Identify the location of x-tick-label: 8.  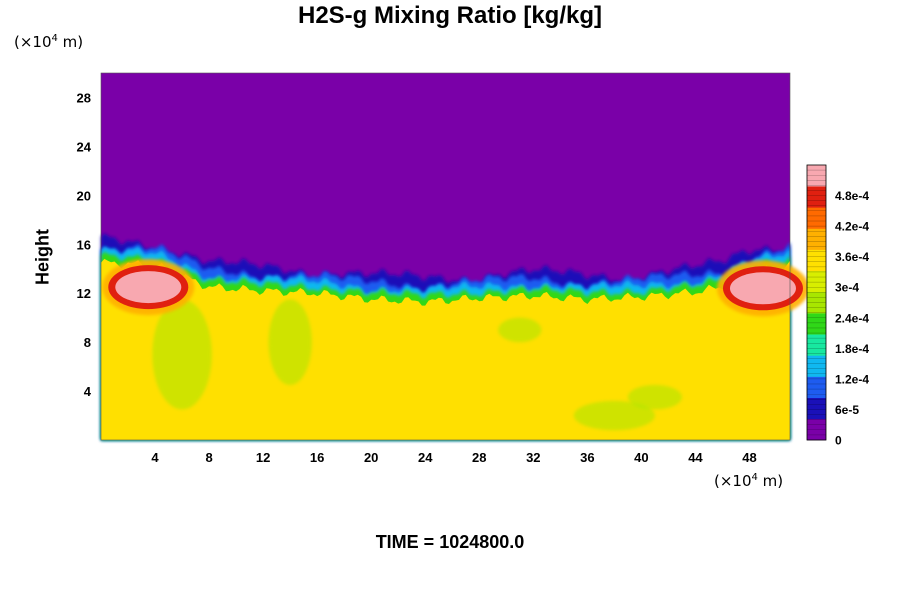
(208, 457).